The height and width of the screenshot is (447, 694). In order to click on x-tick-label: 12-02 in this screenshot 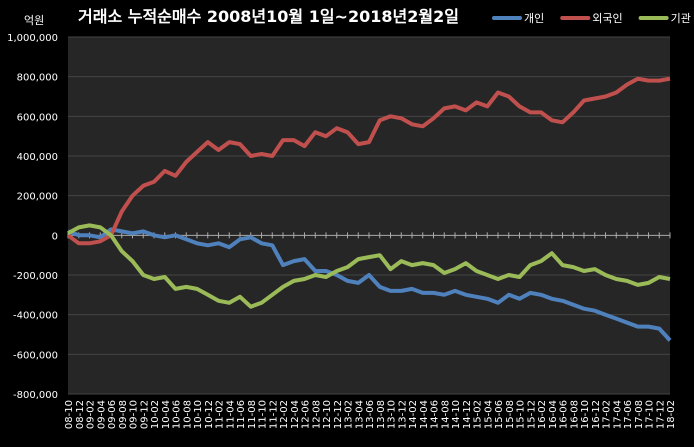, I will do `click(284, 414)`.